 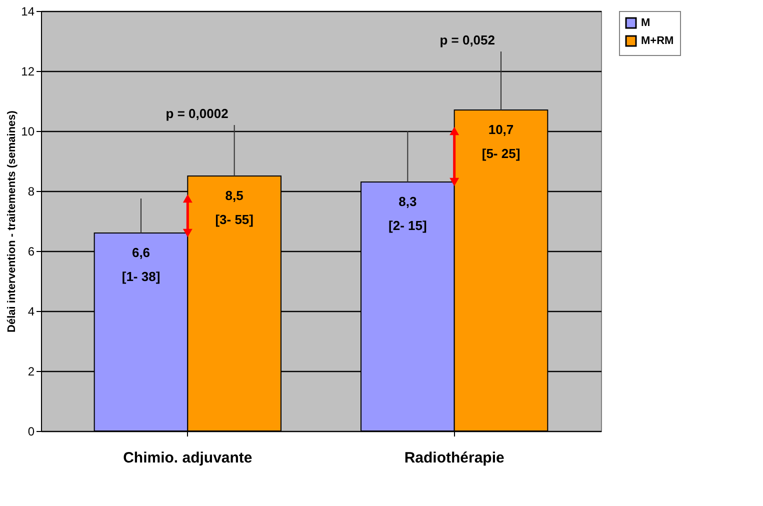 What do you see at coordinates (187, 458) in the screenshot?
I see `x-tick-label: Chimio. adjuvante` at bounding box center [187, 458].